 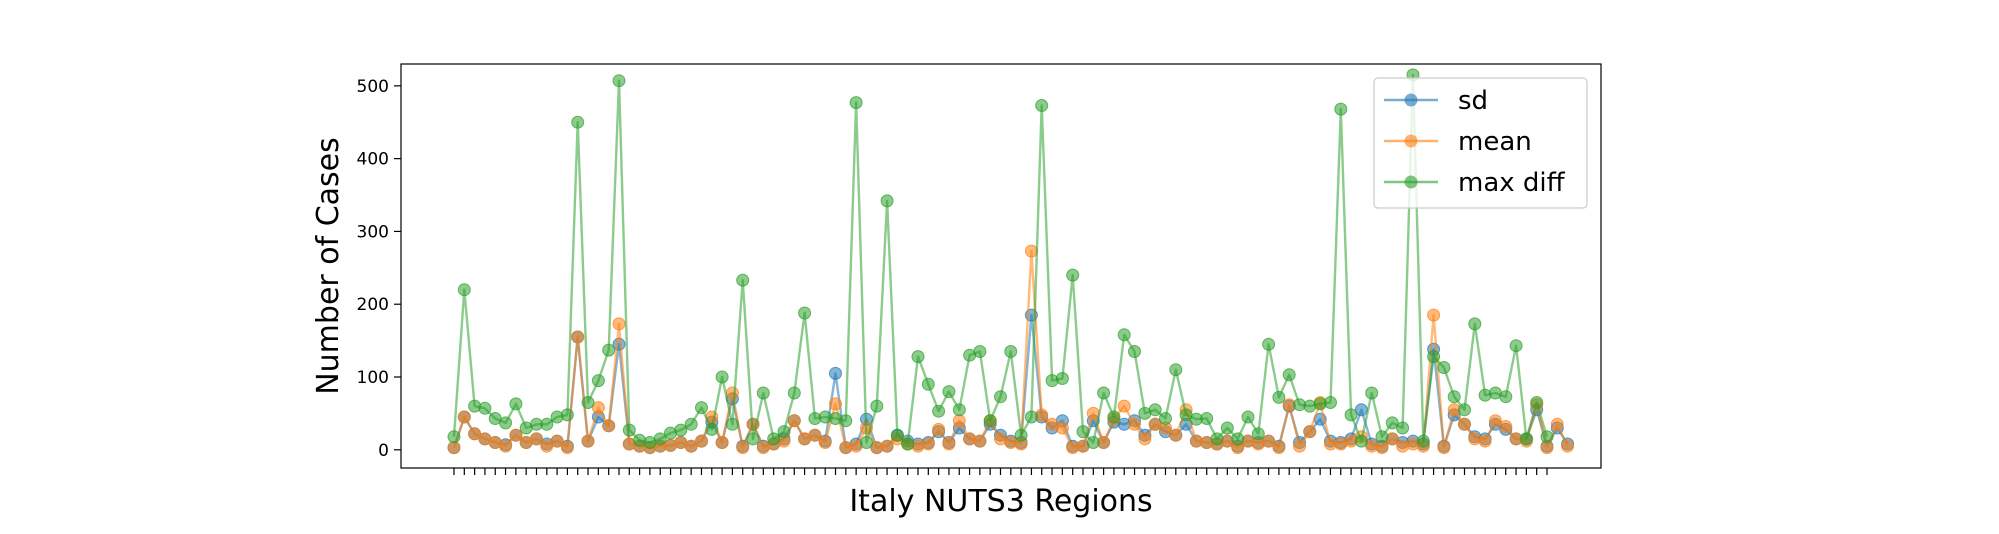 What do you see at coordinates (373, 305) in the screenshot?
I see `y-tick-label-200: 200` at bounding box center [373, 305].